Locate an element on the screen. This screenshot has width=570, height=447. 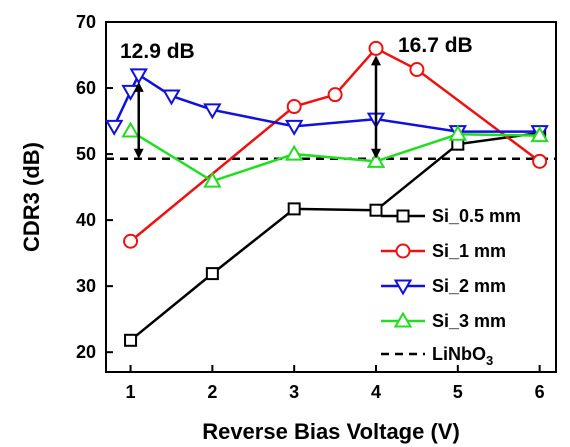
legend: Si_0.5 mm Si_1 mm Si_2 mm Si_3 mm LiNbO3 is located at coordinates (451, 287).